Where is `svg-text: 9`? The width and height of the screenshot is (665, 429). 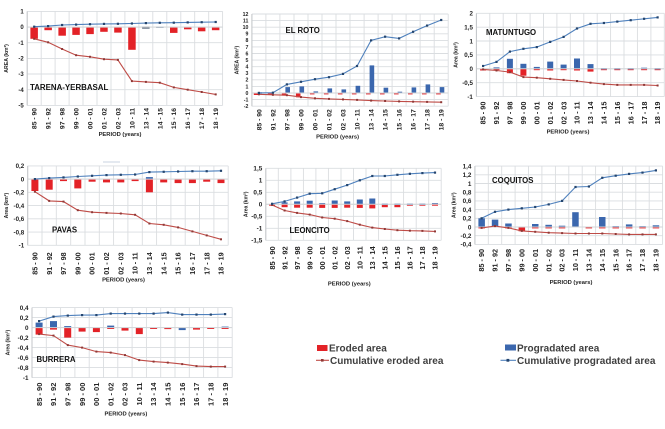 svg-text: 9 is located at coordinates (247, 35).